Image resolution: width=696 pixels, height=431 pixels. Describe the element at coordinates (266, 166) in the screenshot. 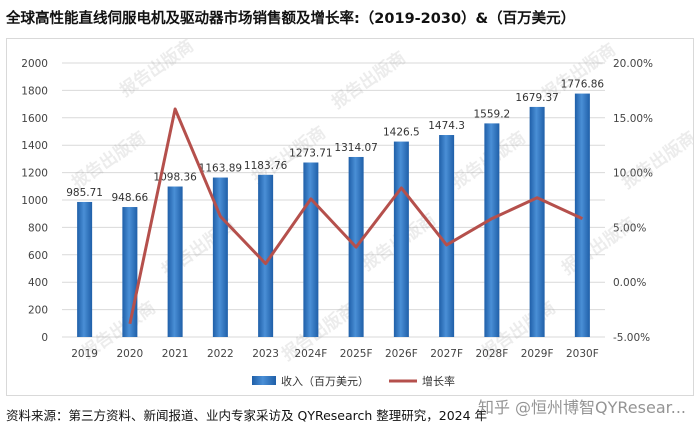

I see `bar-value-label: 1183.76` at that location.